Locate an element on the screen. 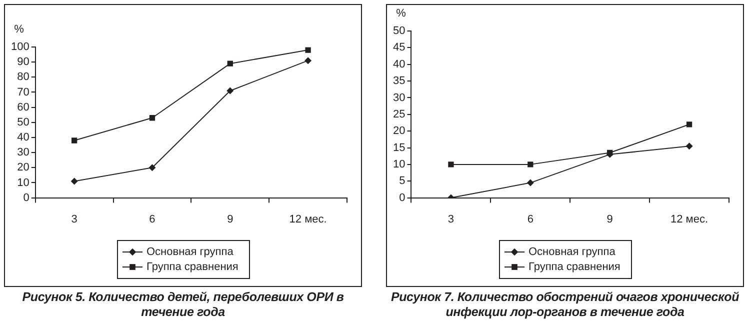  y-tick-label: 60 is located at coordinates (23, 107).